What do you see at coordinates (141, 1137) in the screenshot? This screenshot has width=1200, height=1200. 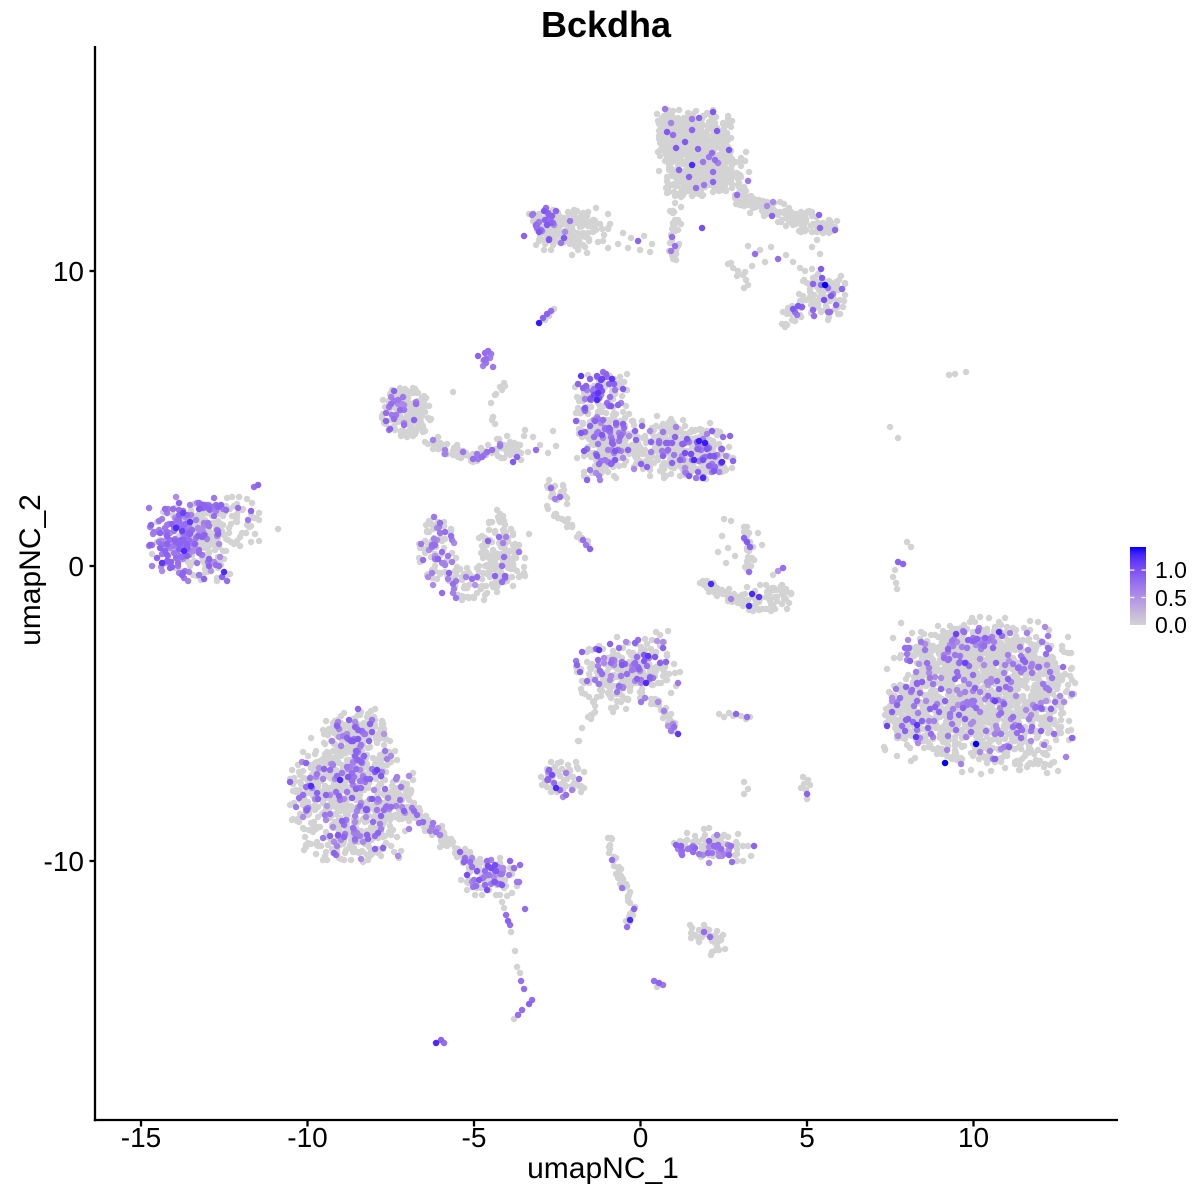 I see `svg-text: -15` at bounding box center [141, 1137].